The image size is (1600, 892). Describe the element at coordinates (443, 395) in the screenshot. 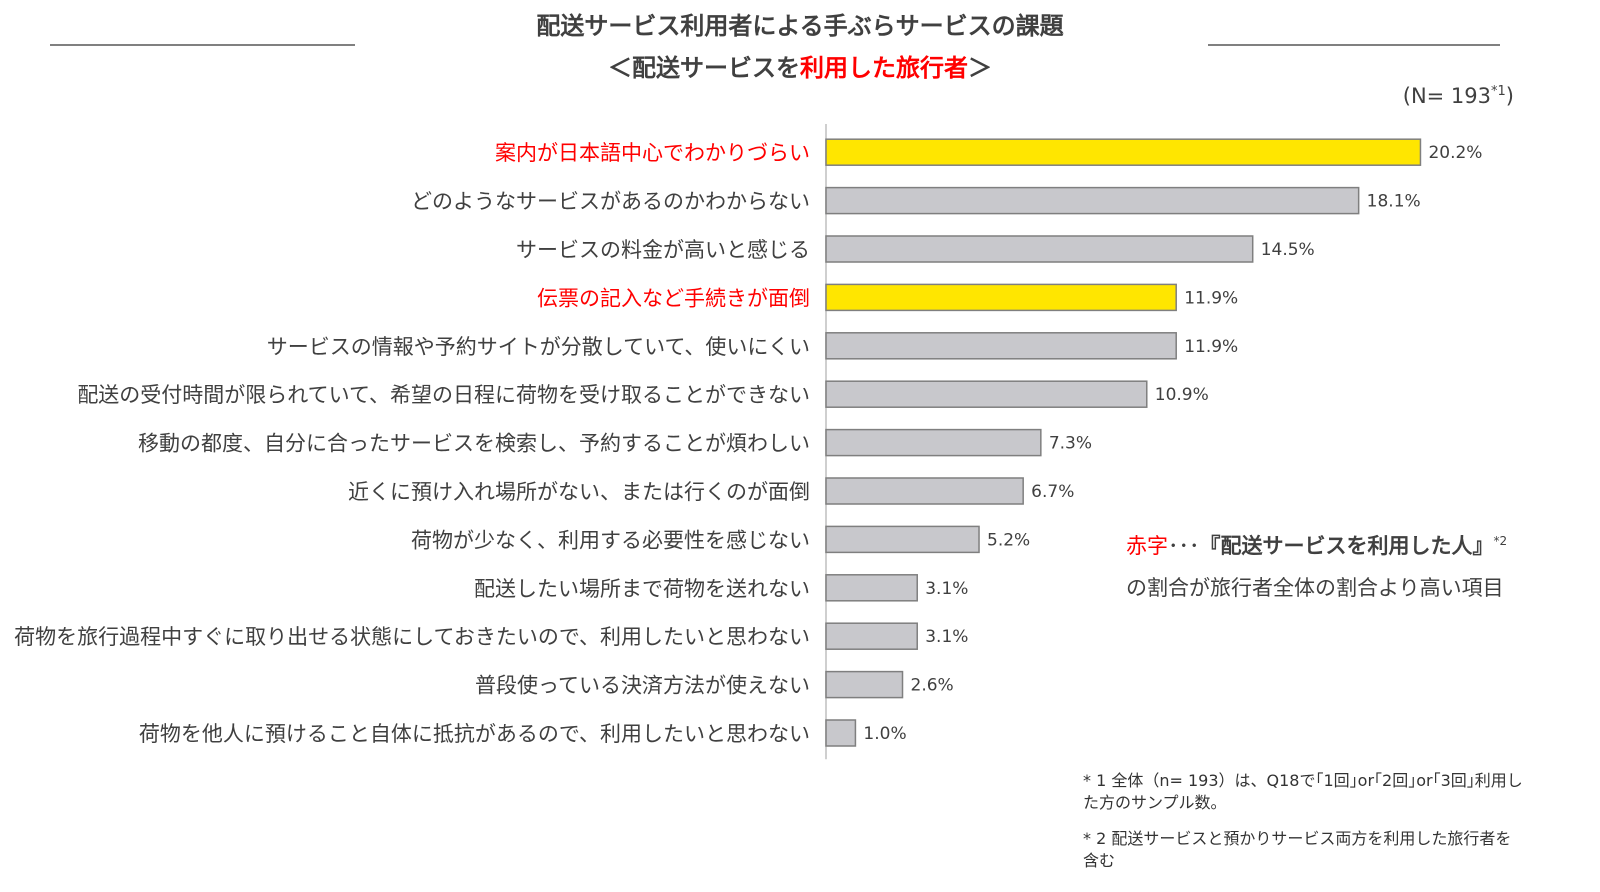

I see `category-label: 配送の受付時間が限られていて、希望の日程に荷物を受け取ることができない` at that location.